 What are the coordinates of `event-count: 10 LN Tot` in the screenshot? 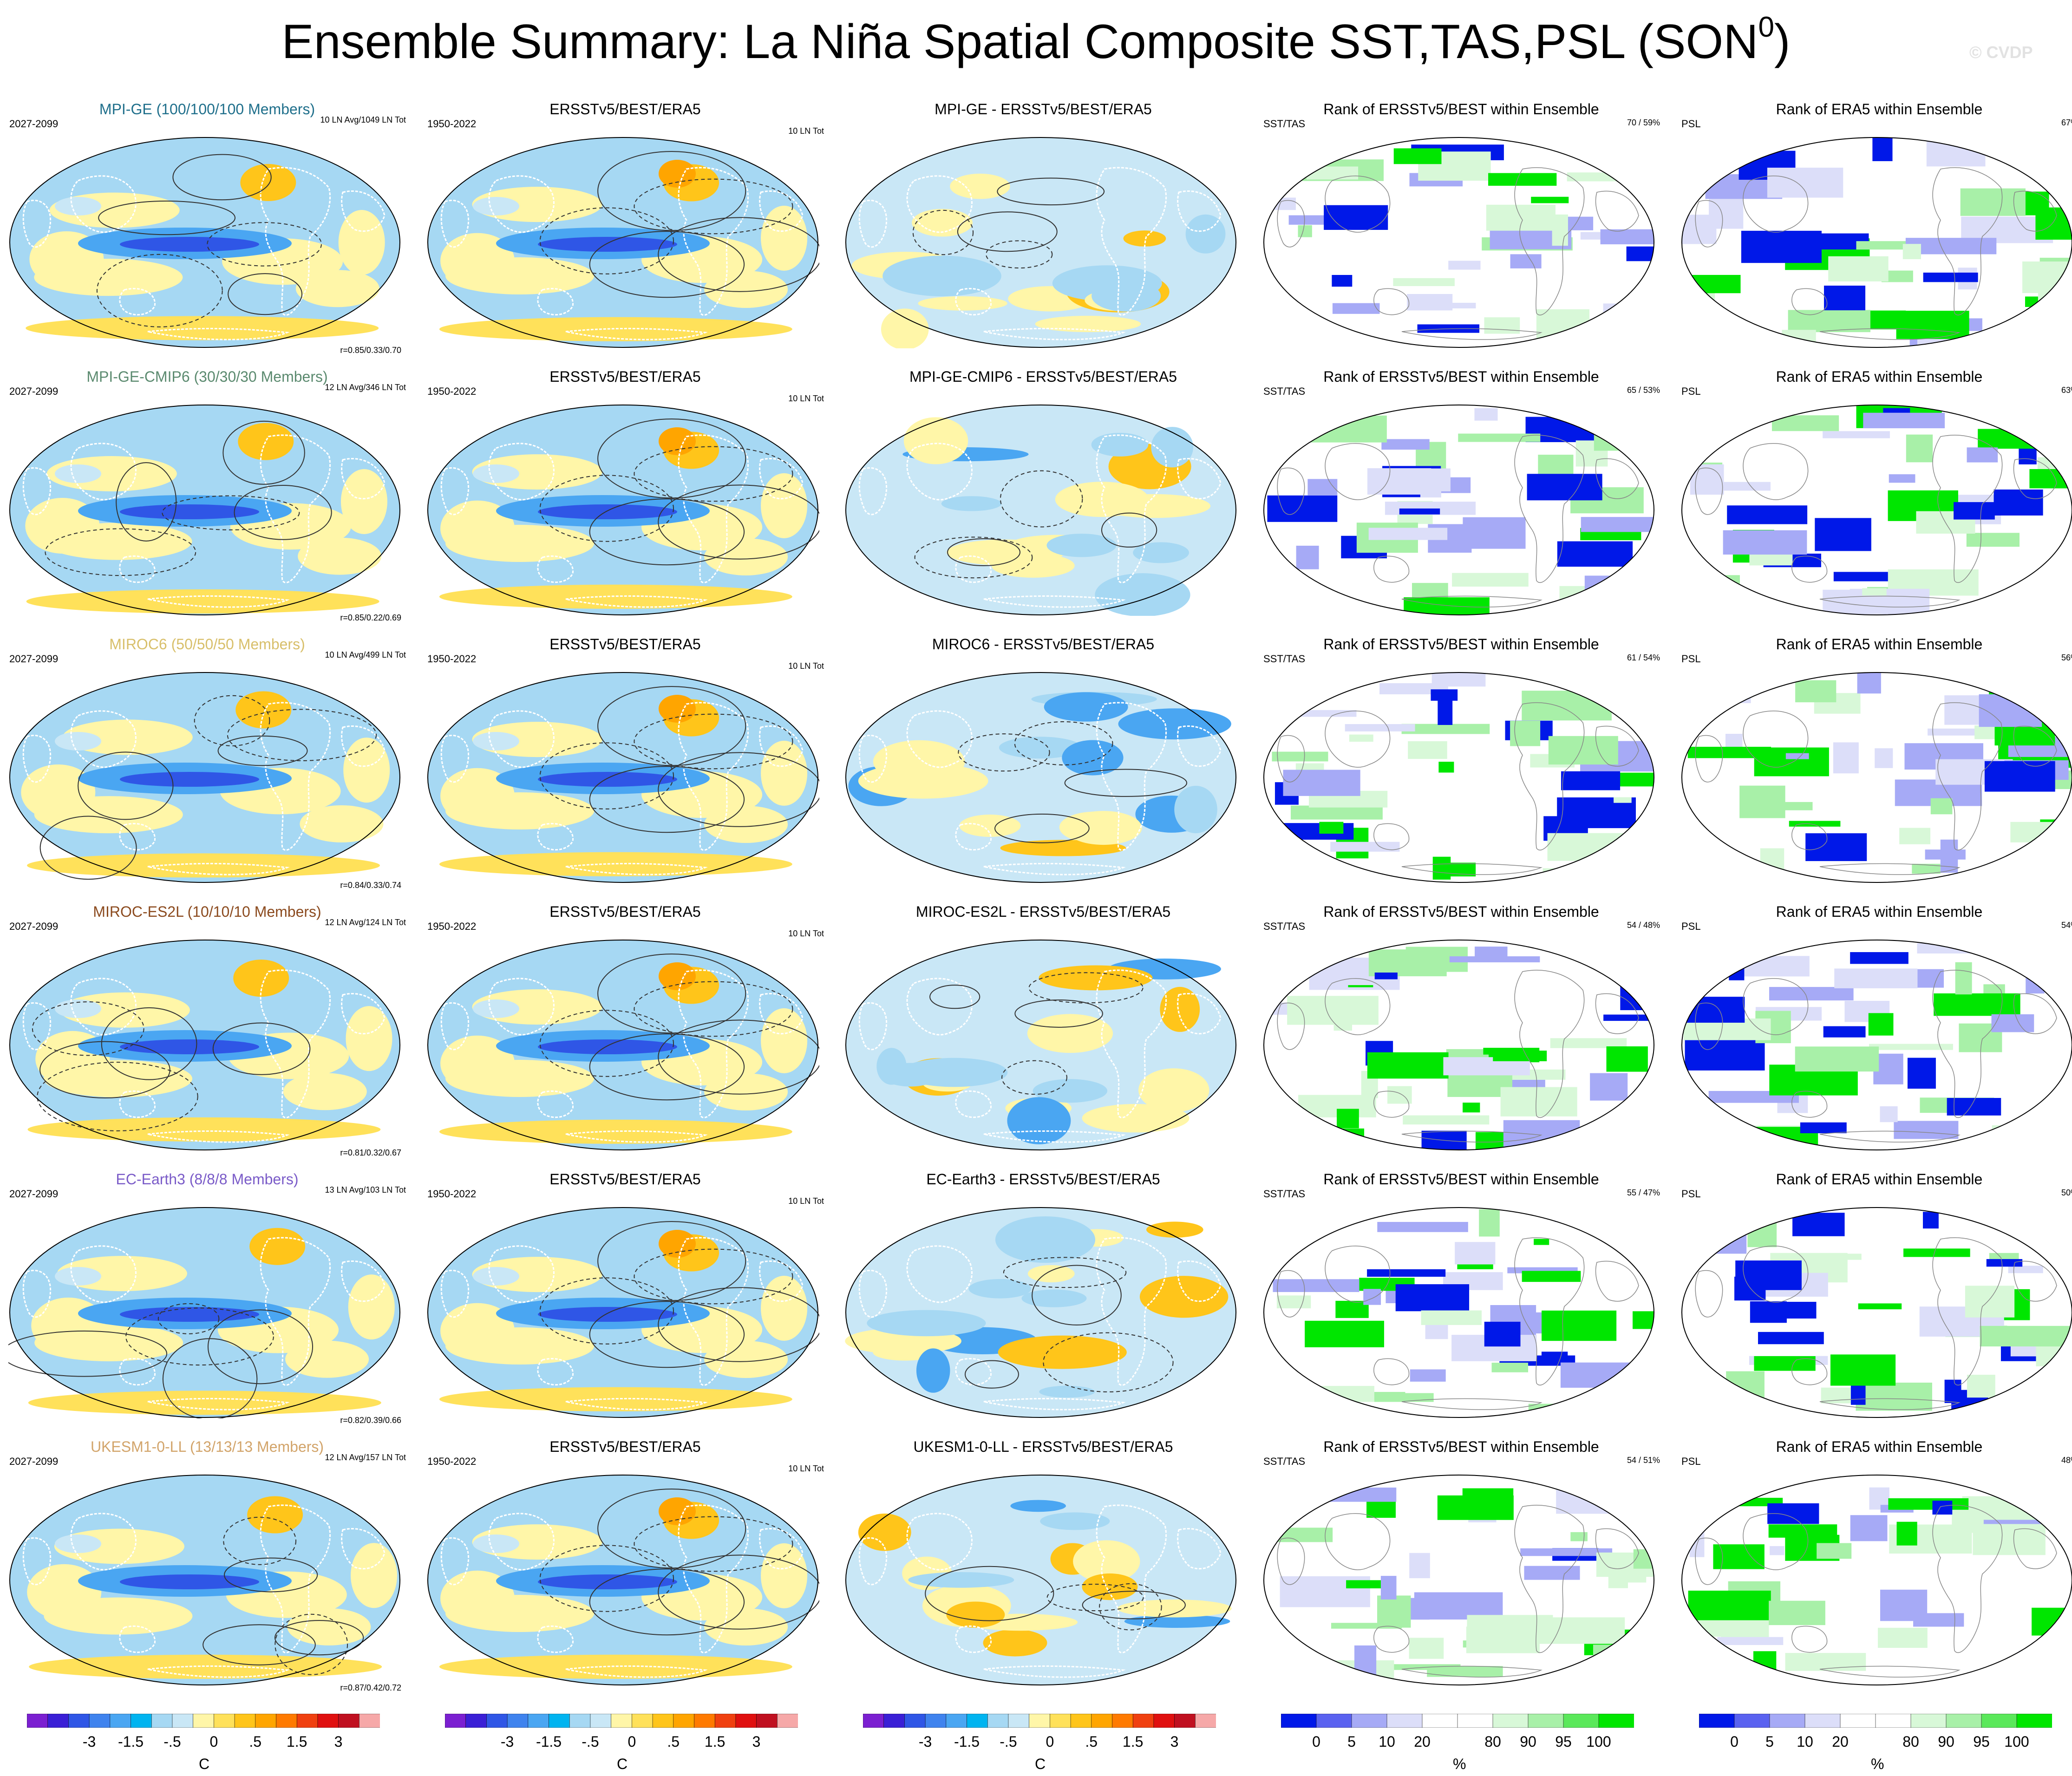 It's located at (806, 399).